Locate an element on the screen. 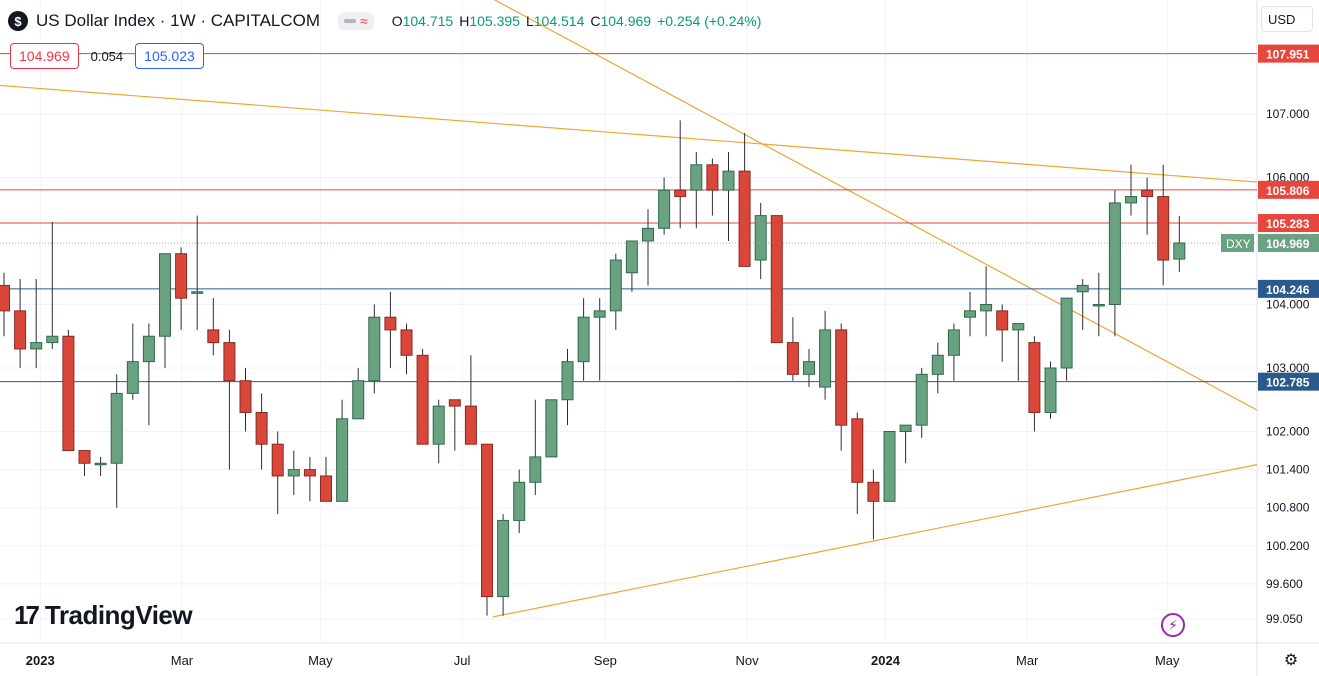 Image resolution: width=1319 pixels, height=676 pixels. y-tick-label: 99.600 is located at coordinates (1284, 584).